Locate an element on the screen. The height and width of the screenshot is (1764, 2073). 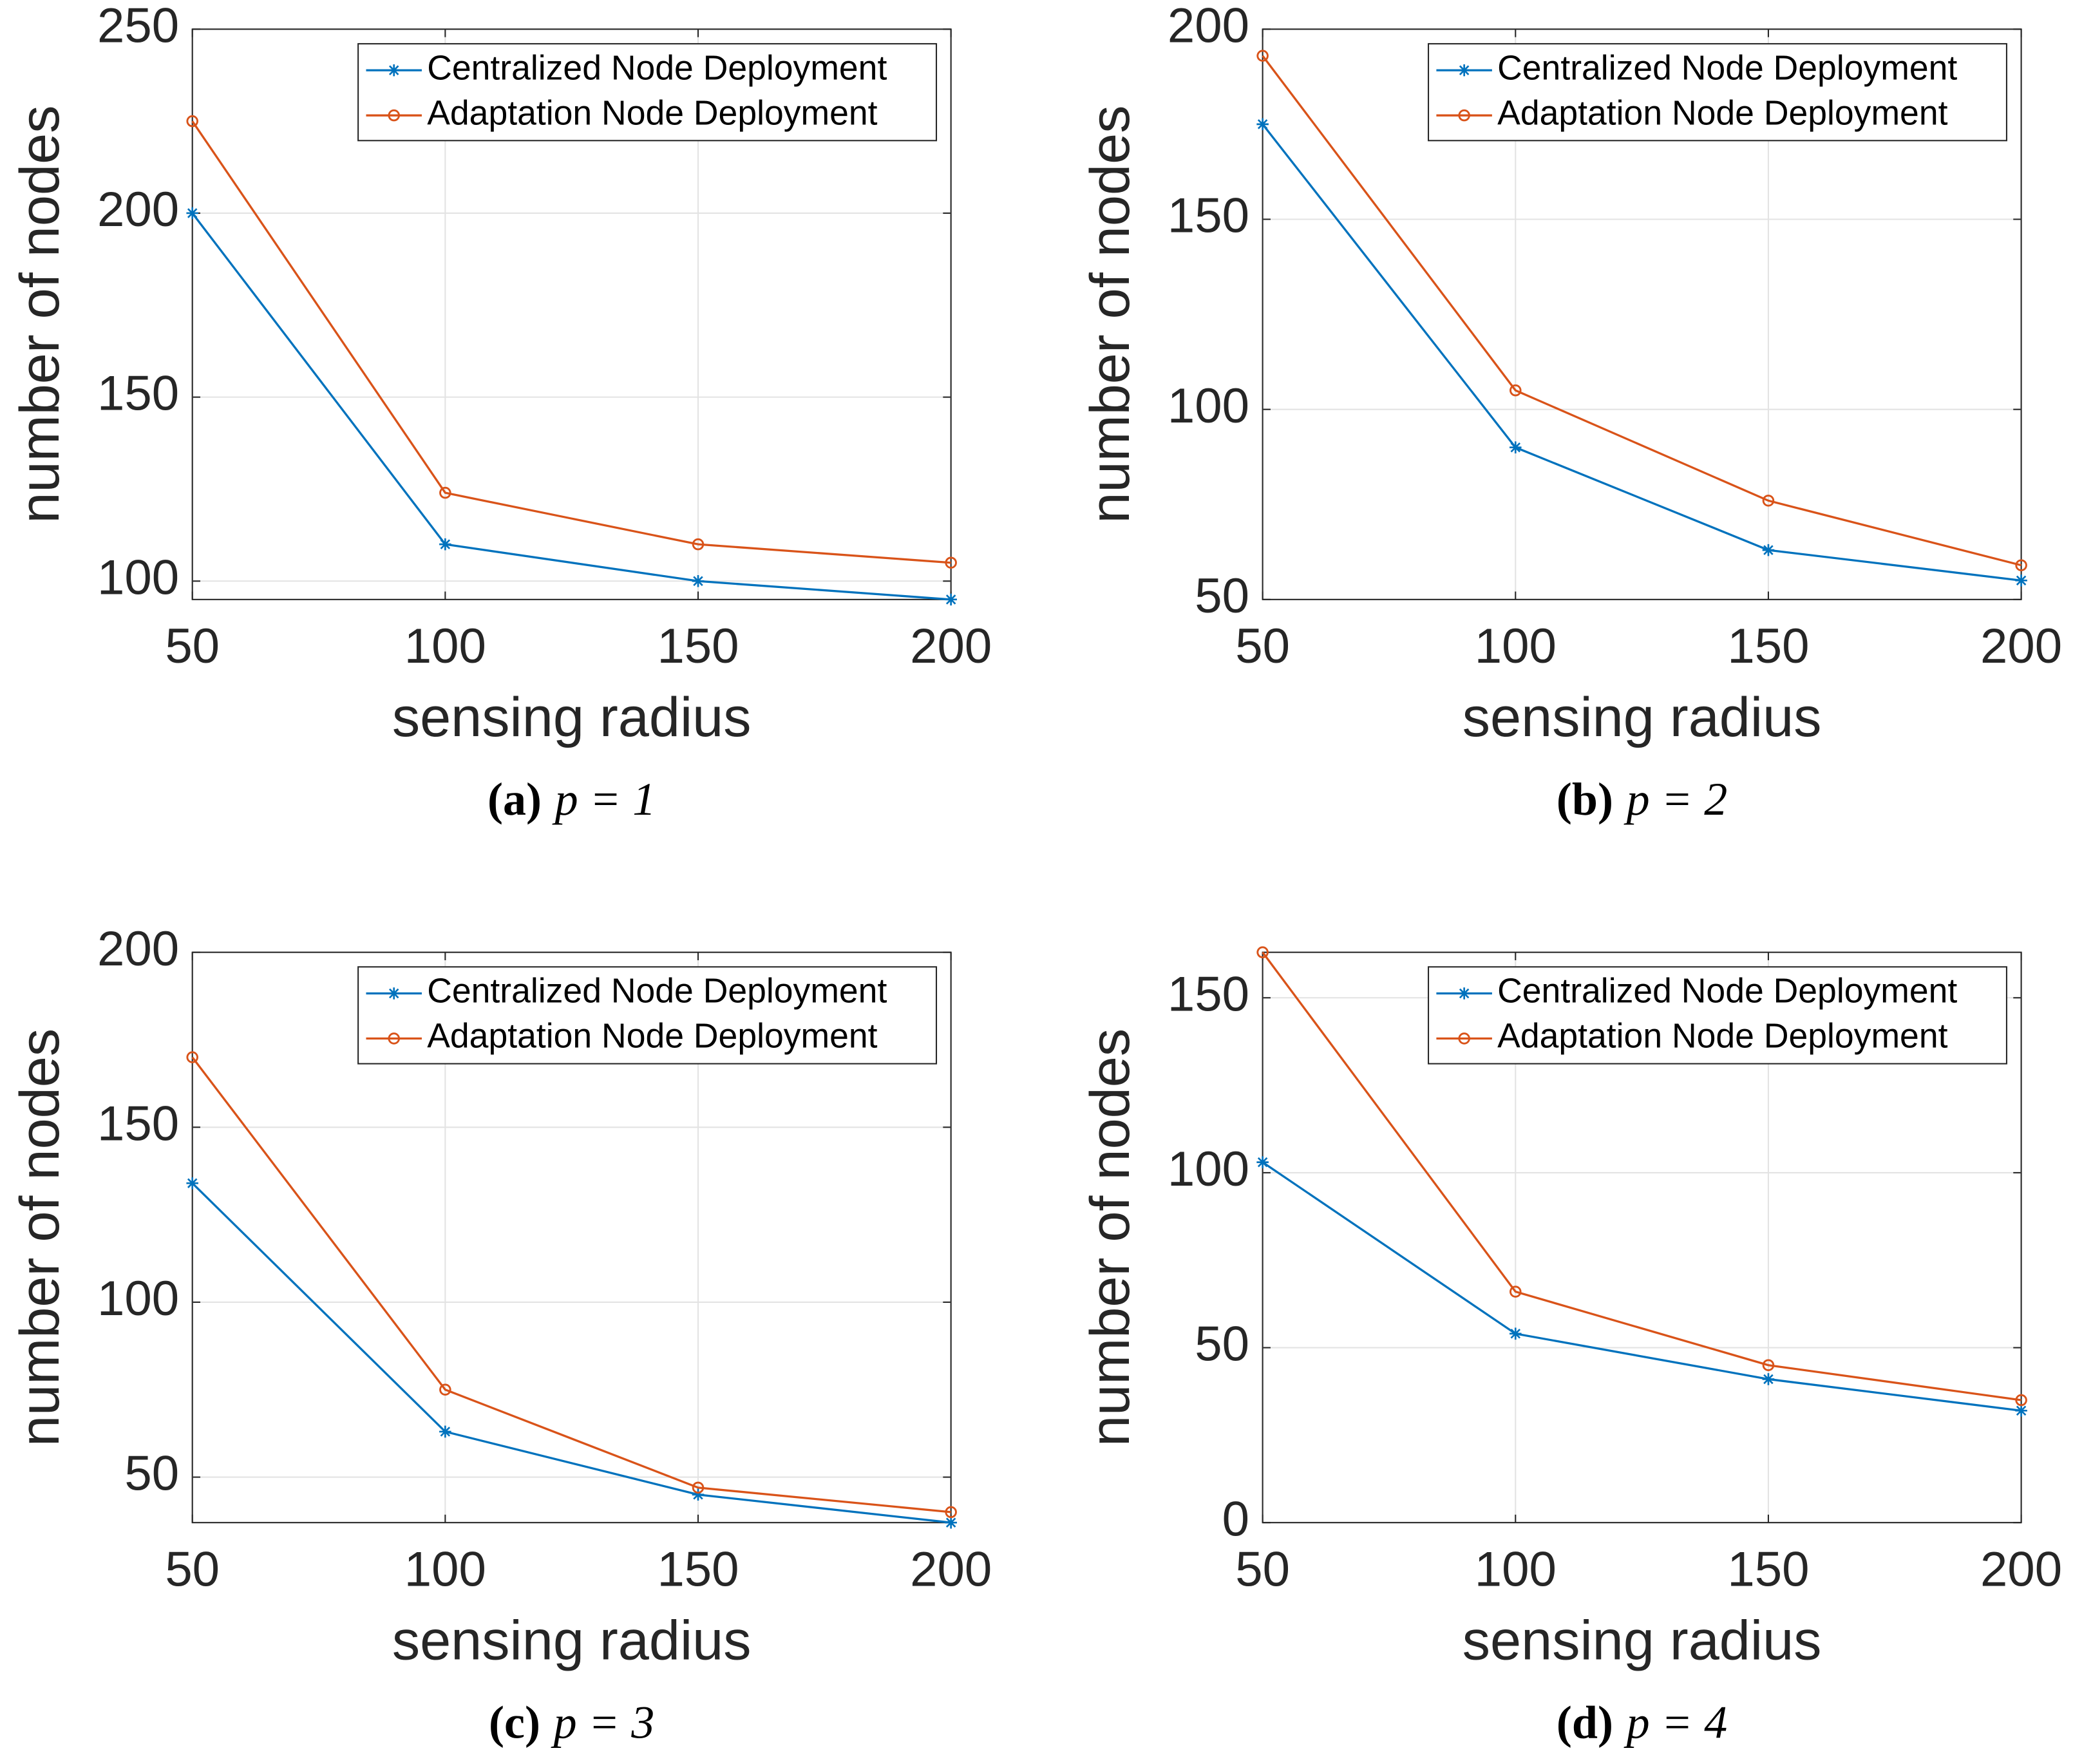
caption: (d) p = 4 is located at coordinates (1642, 1722).